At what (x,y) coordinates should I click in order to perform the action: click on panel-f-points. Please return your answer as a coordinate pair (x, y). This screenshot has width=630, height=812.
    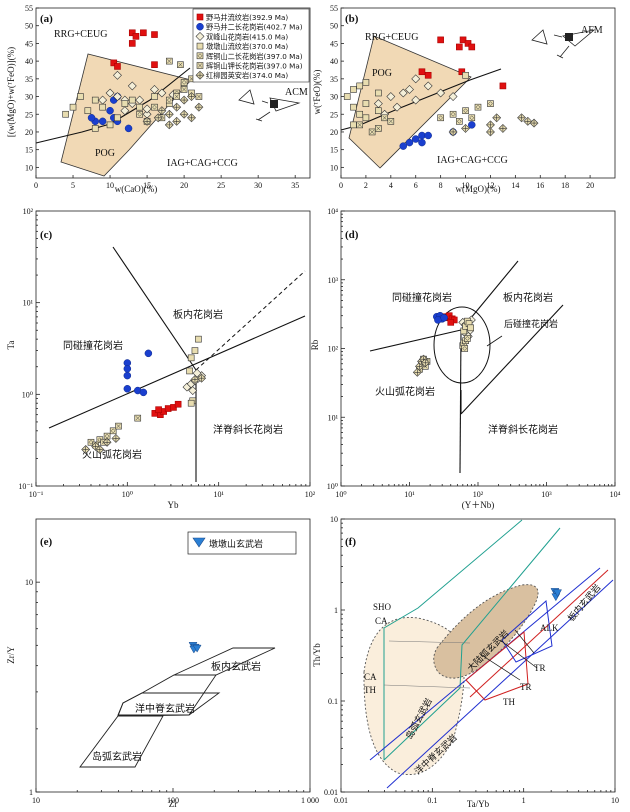
    Looking at the image, I should click on (556, 595).